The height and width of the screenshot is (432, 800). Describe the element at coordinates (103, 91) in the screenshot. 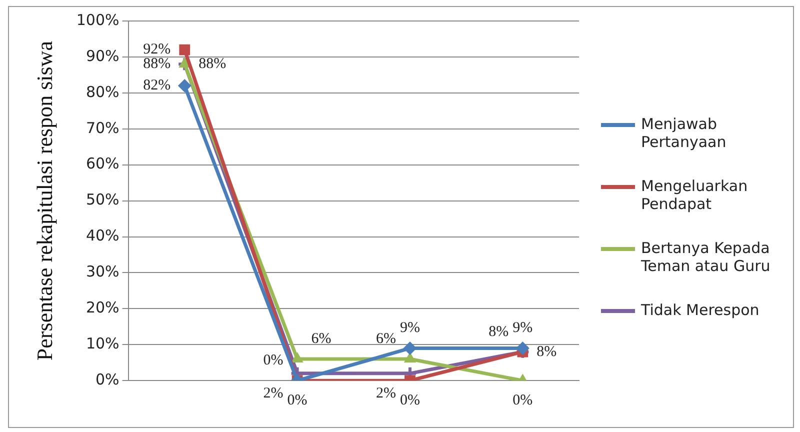

I see `y-tick-label: 80%` at that location.